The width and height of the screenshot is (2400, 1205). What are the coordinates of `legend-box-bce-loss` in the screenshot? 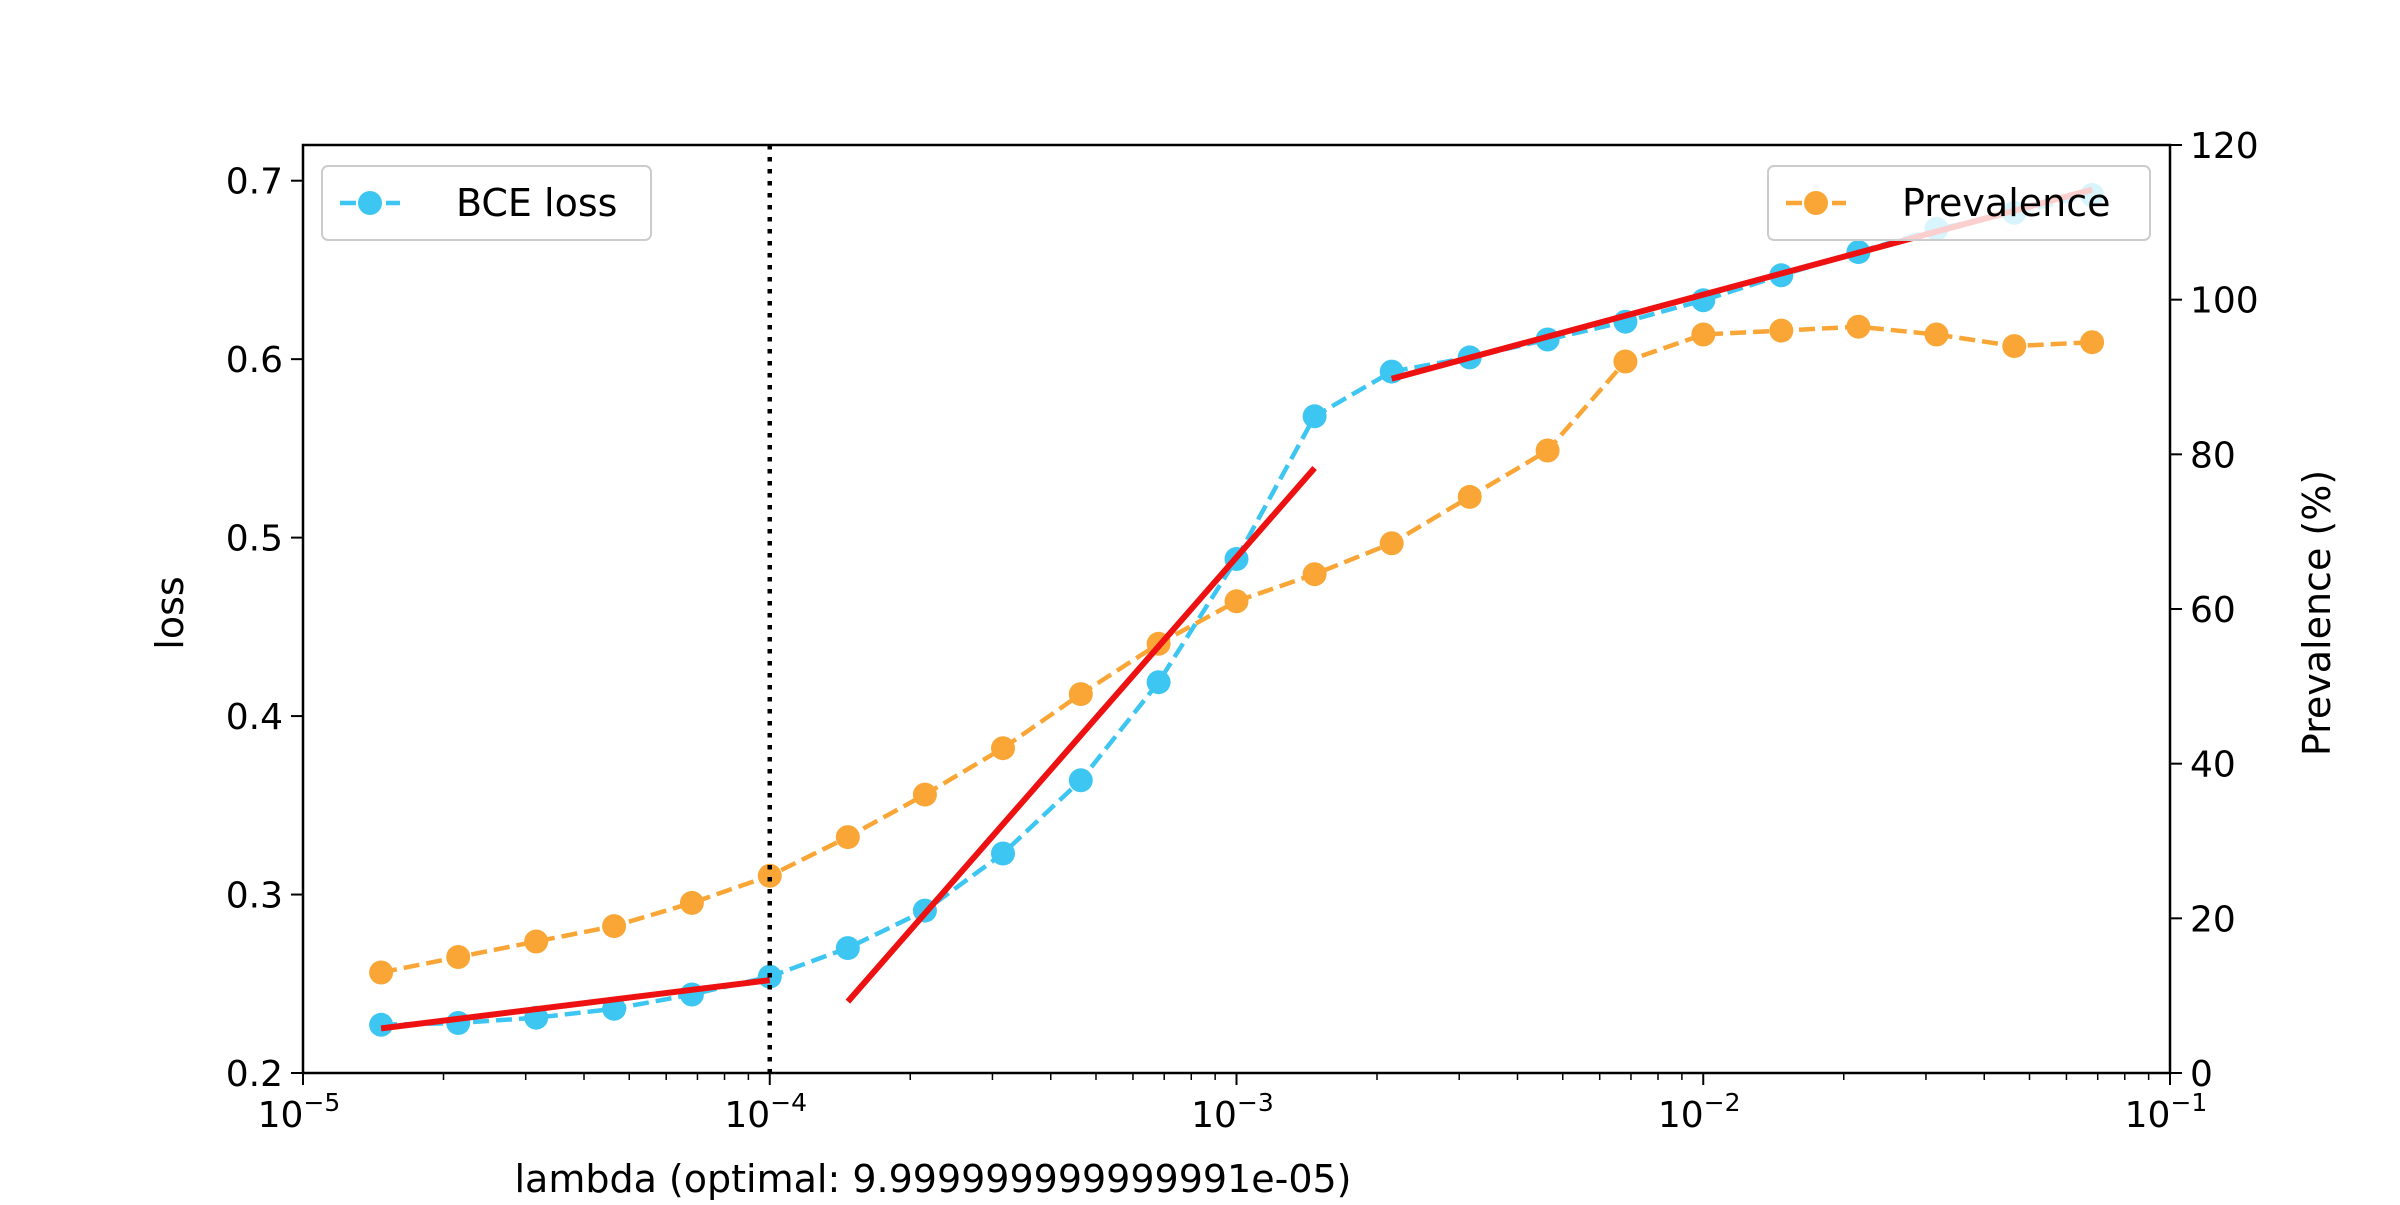 It's located at (486, 203).